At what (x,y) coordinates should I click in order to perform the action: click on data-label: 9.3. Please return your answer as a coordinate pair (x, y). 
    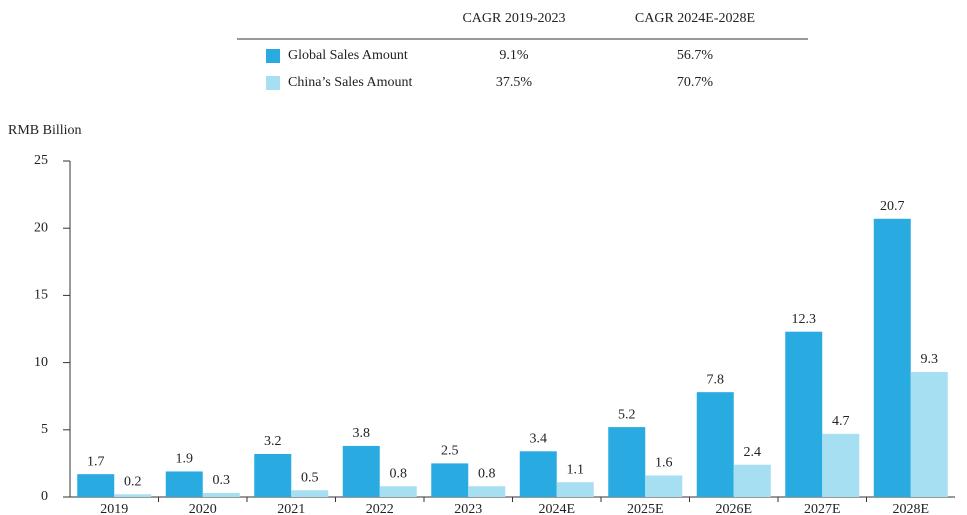
    Looking at the image, I should click on (930, 359).